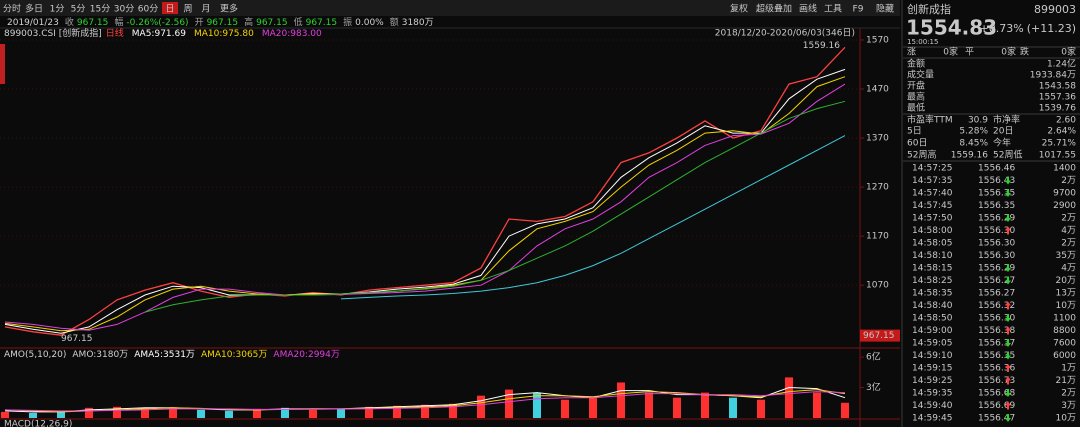 This screenshot has width=1080, height=427. What do you see at coordinates (1007, 155) in the screenshot?
I see `stat-label: 52周低` at bounding box center [1007, 155].